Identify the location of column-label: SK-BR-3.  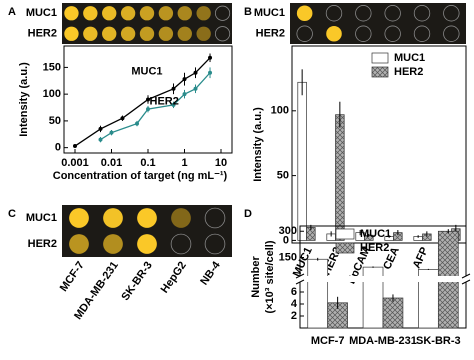
(136, 281).